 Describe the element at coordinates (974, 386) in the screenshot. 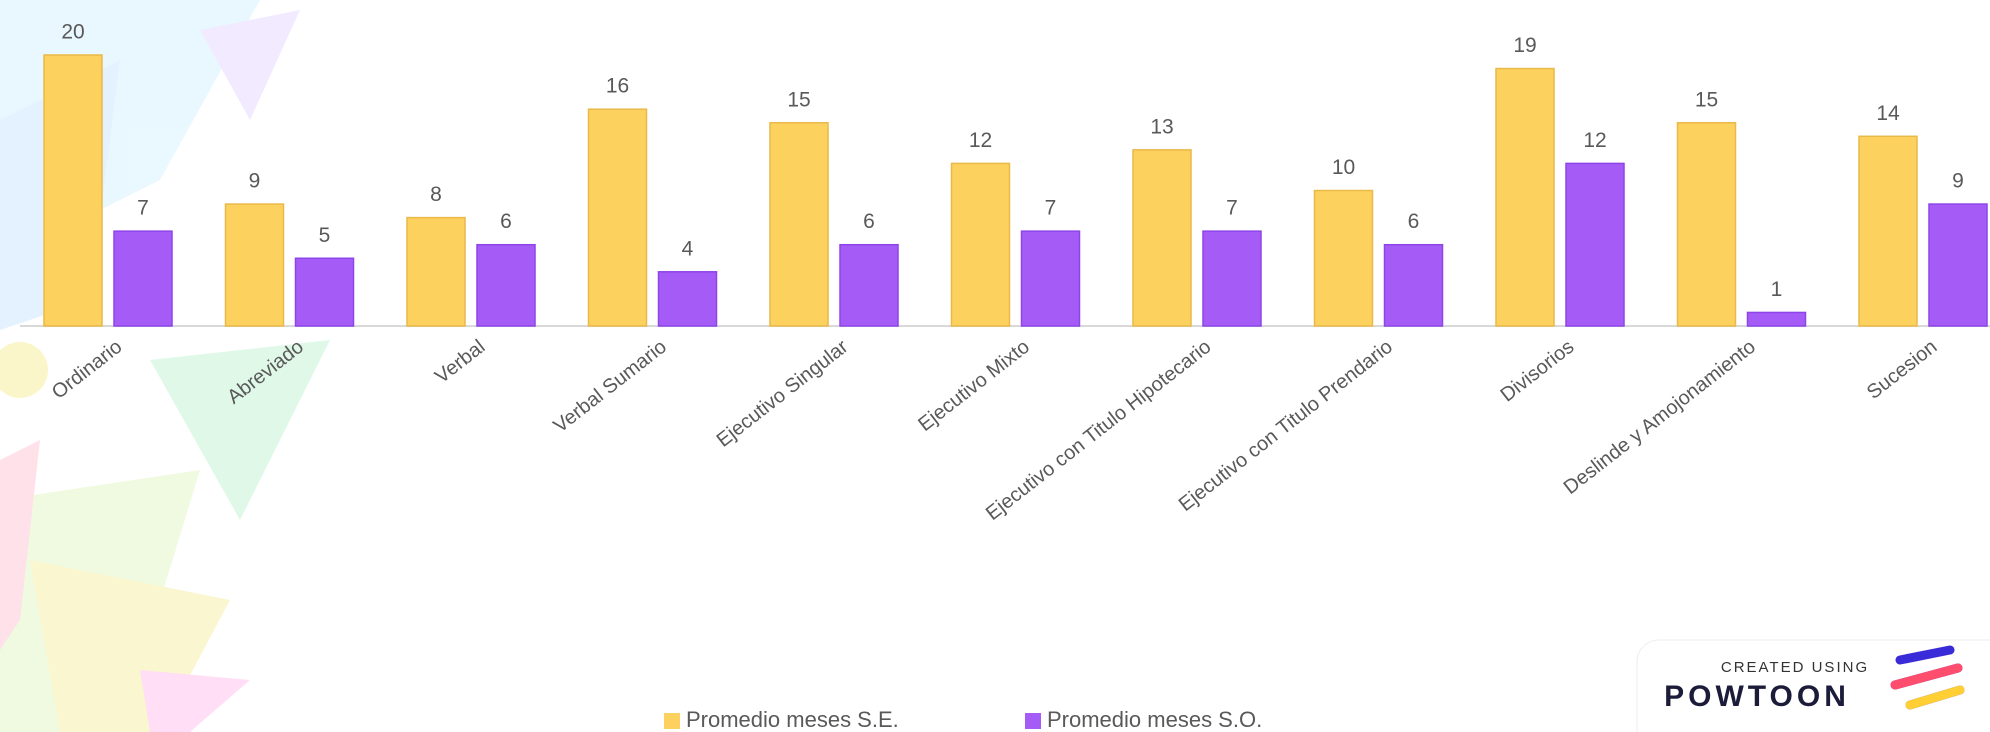

I see `x-tick-label: Ejecutivo Mixto` at that location.